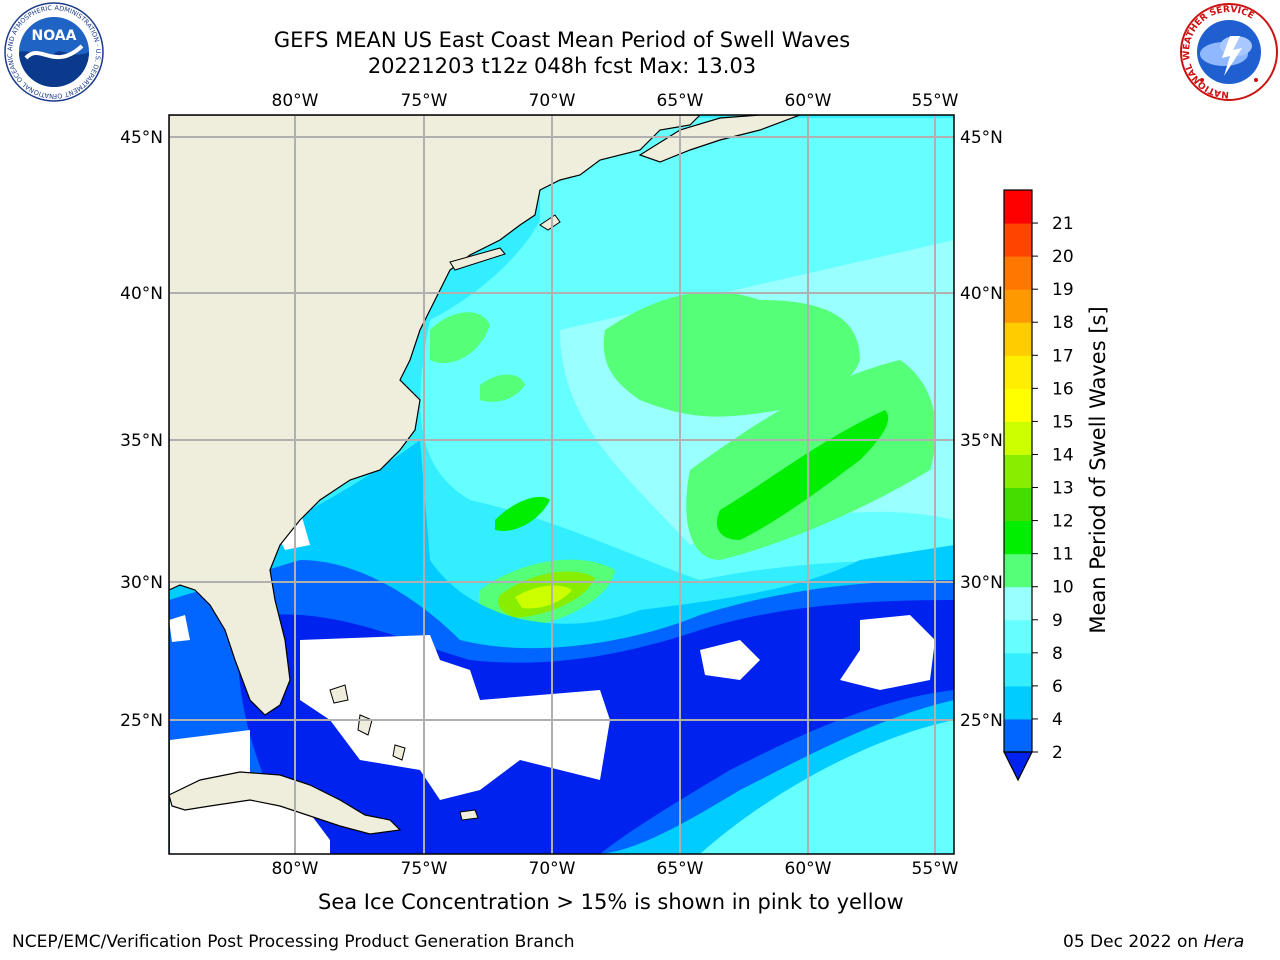  What do you see at coordinates (1063, 290) in the screenshot?
I see `colorbar-tick-label: 19` at bounding box center [1063, 290].